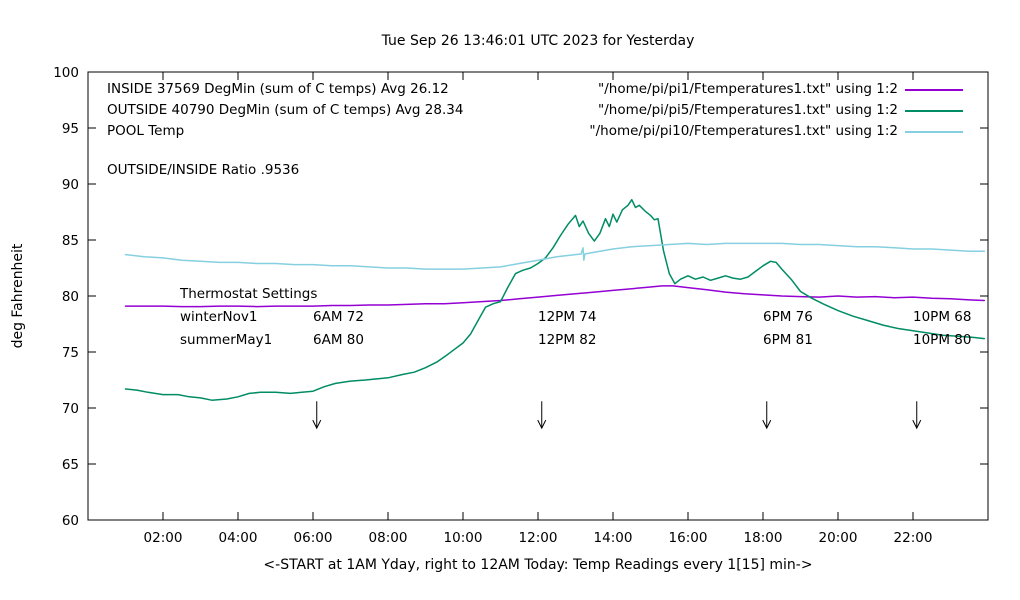 The width and height of the screenshot is (1020, 600). What do you see at coordinates (70, 241) in the screenshot?
I see `y-tick-label: 85` at bounding box center [70, 241].